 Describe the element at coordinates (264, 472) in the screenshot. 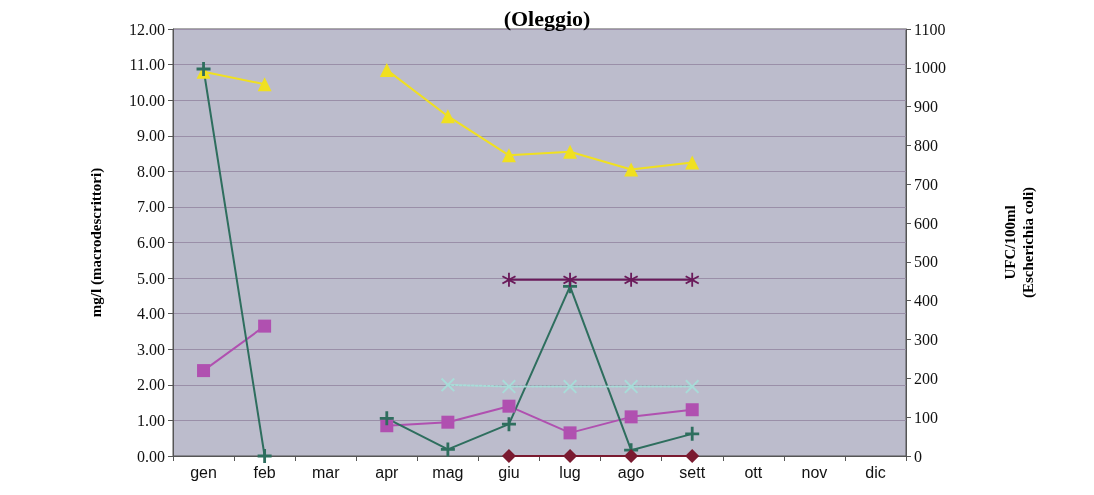

I see `x-tick-label: feb` at that location.